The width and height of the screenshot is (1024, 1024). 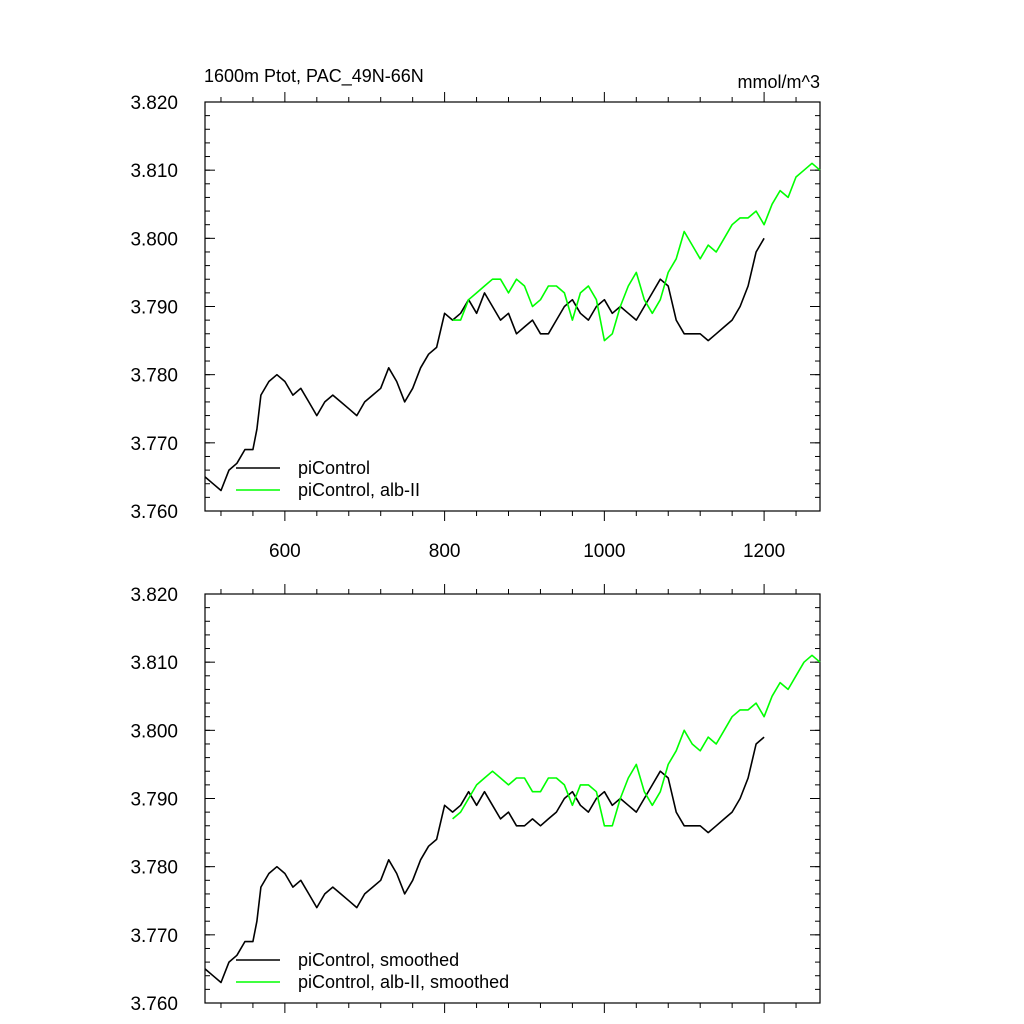 What do you see at coordinates (403, 982) in the screenshot?
I see `legend-label-alb-II-smoothed: piControl, alb-II, smoothed` at bounding box center [403, 982].